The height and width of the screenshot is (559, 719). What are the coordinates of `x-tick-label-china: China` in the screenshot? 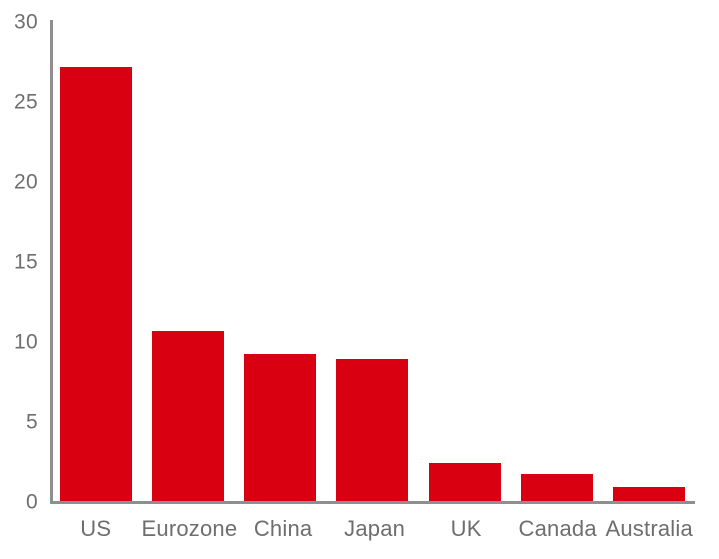 It's located at (283, 528).